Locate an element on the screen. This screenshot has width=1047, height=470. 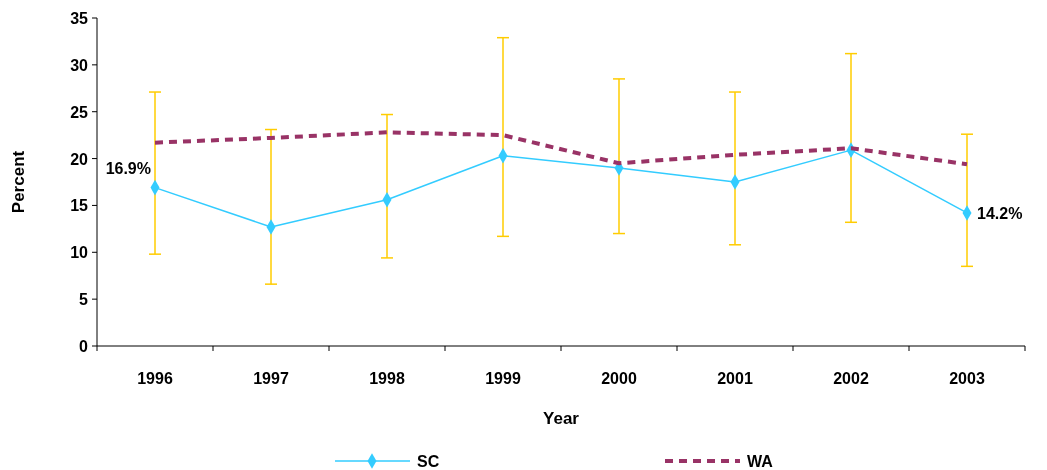
x-tick-label: 2003 is located at coordinates (967, 378).